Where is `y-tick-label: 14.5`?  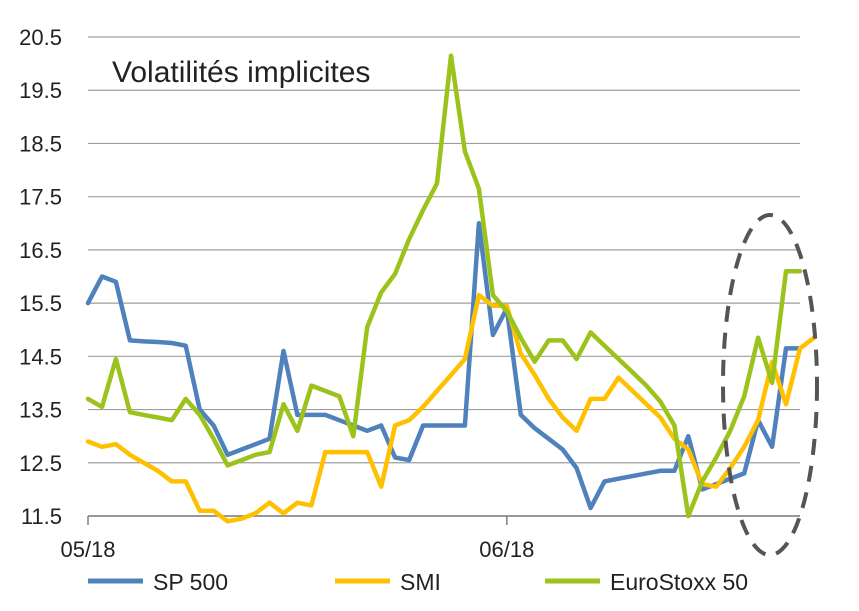 y-tick-label: 14.5 is located at coordinates (40, 356).